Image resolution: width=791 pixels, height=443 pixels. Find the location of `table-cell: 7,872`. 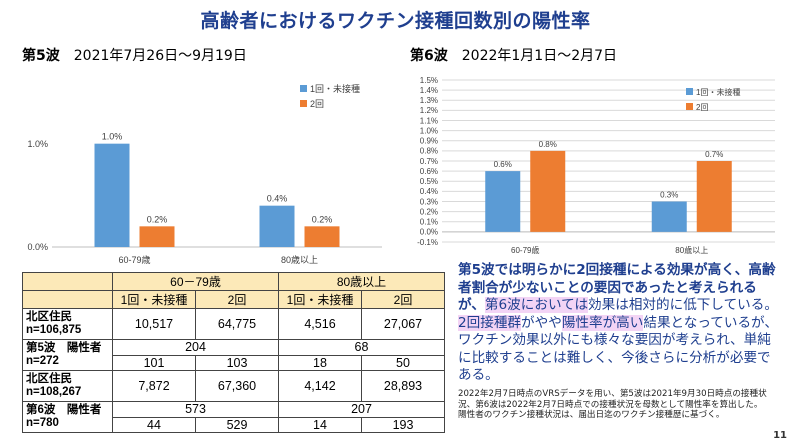

table-cell: 7,872 is located at coordinates (154, 386).